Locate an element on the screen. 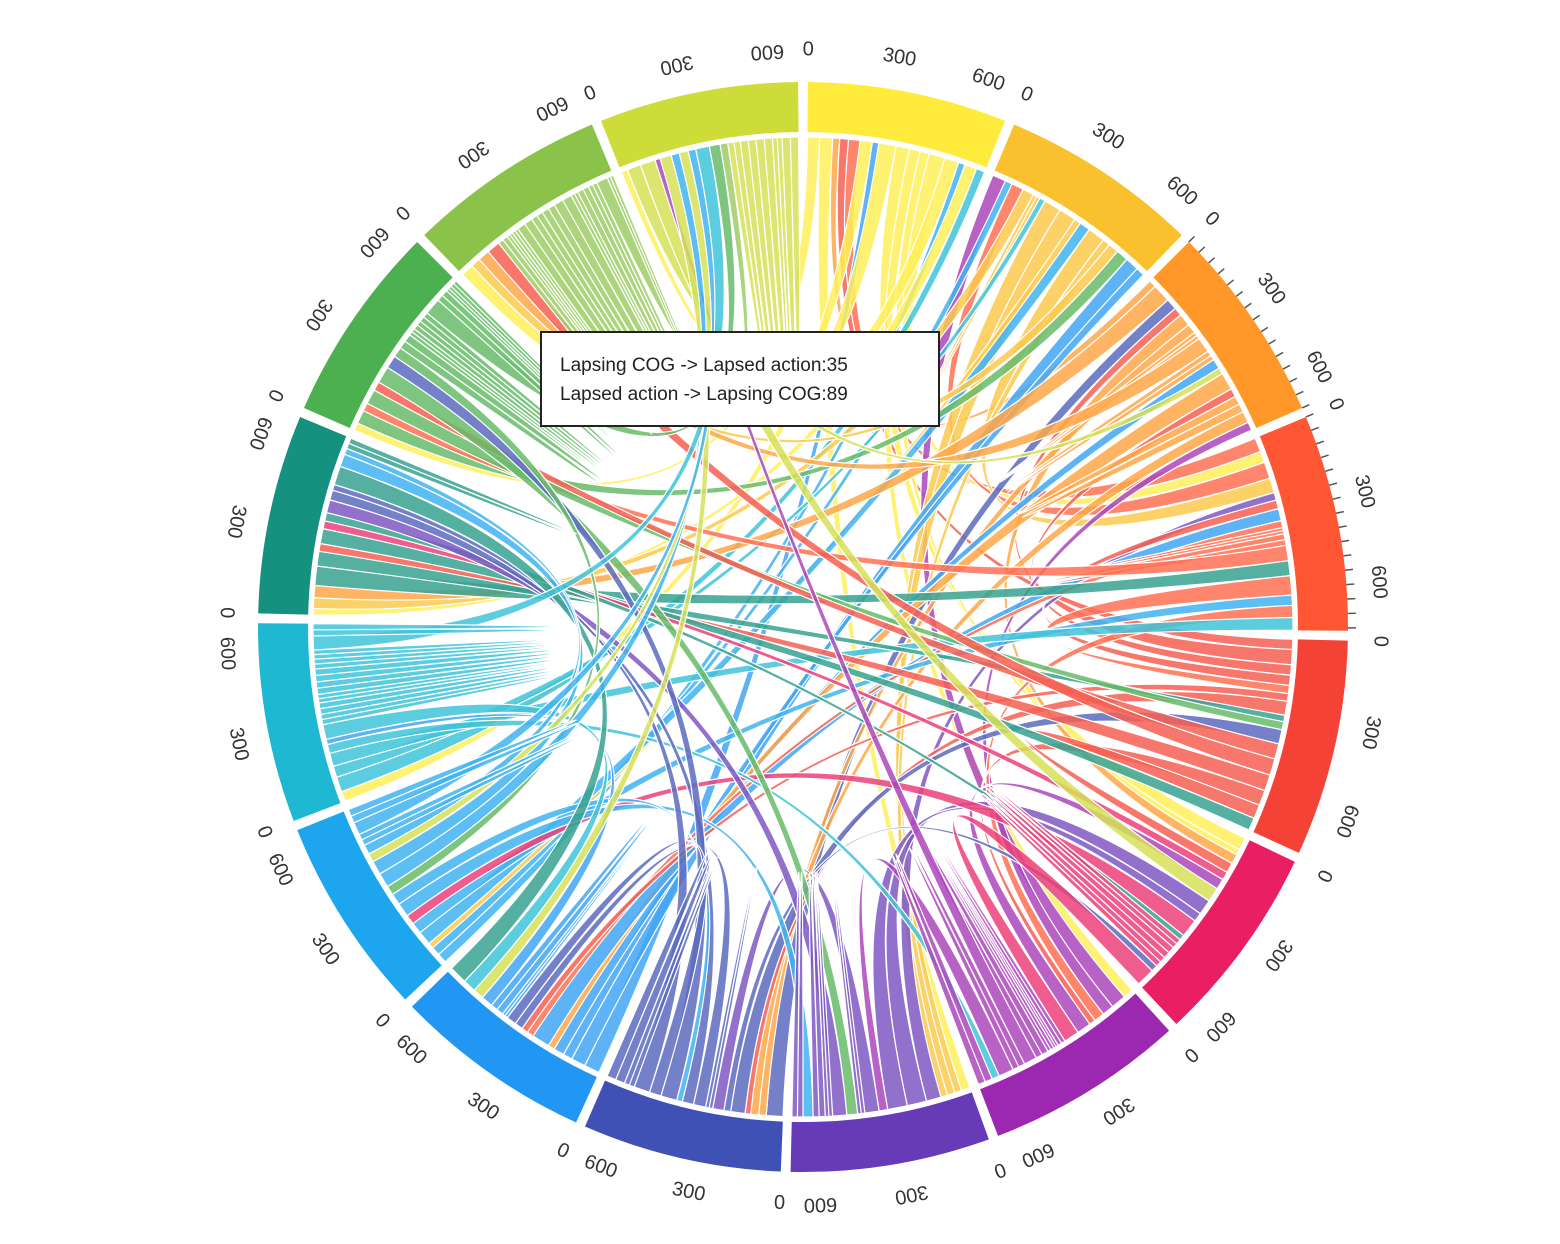 The height and width of the screenshot is (1244, 1560). tick-label-3-300: 300 is located at coordinates (1364, 492).